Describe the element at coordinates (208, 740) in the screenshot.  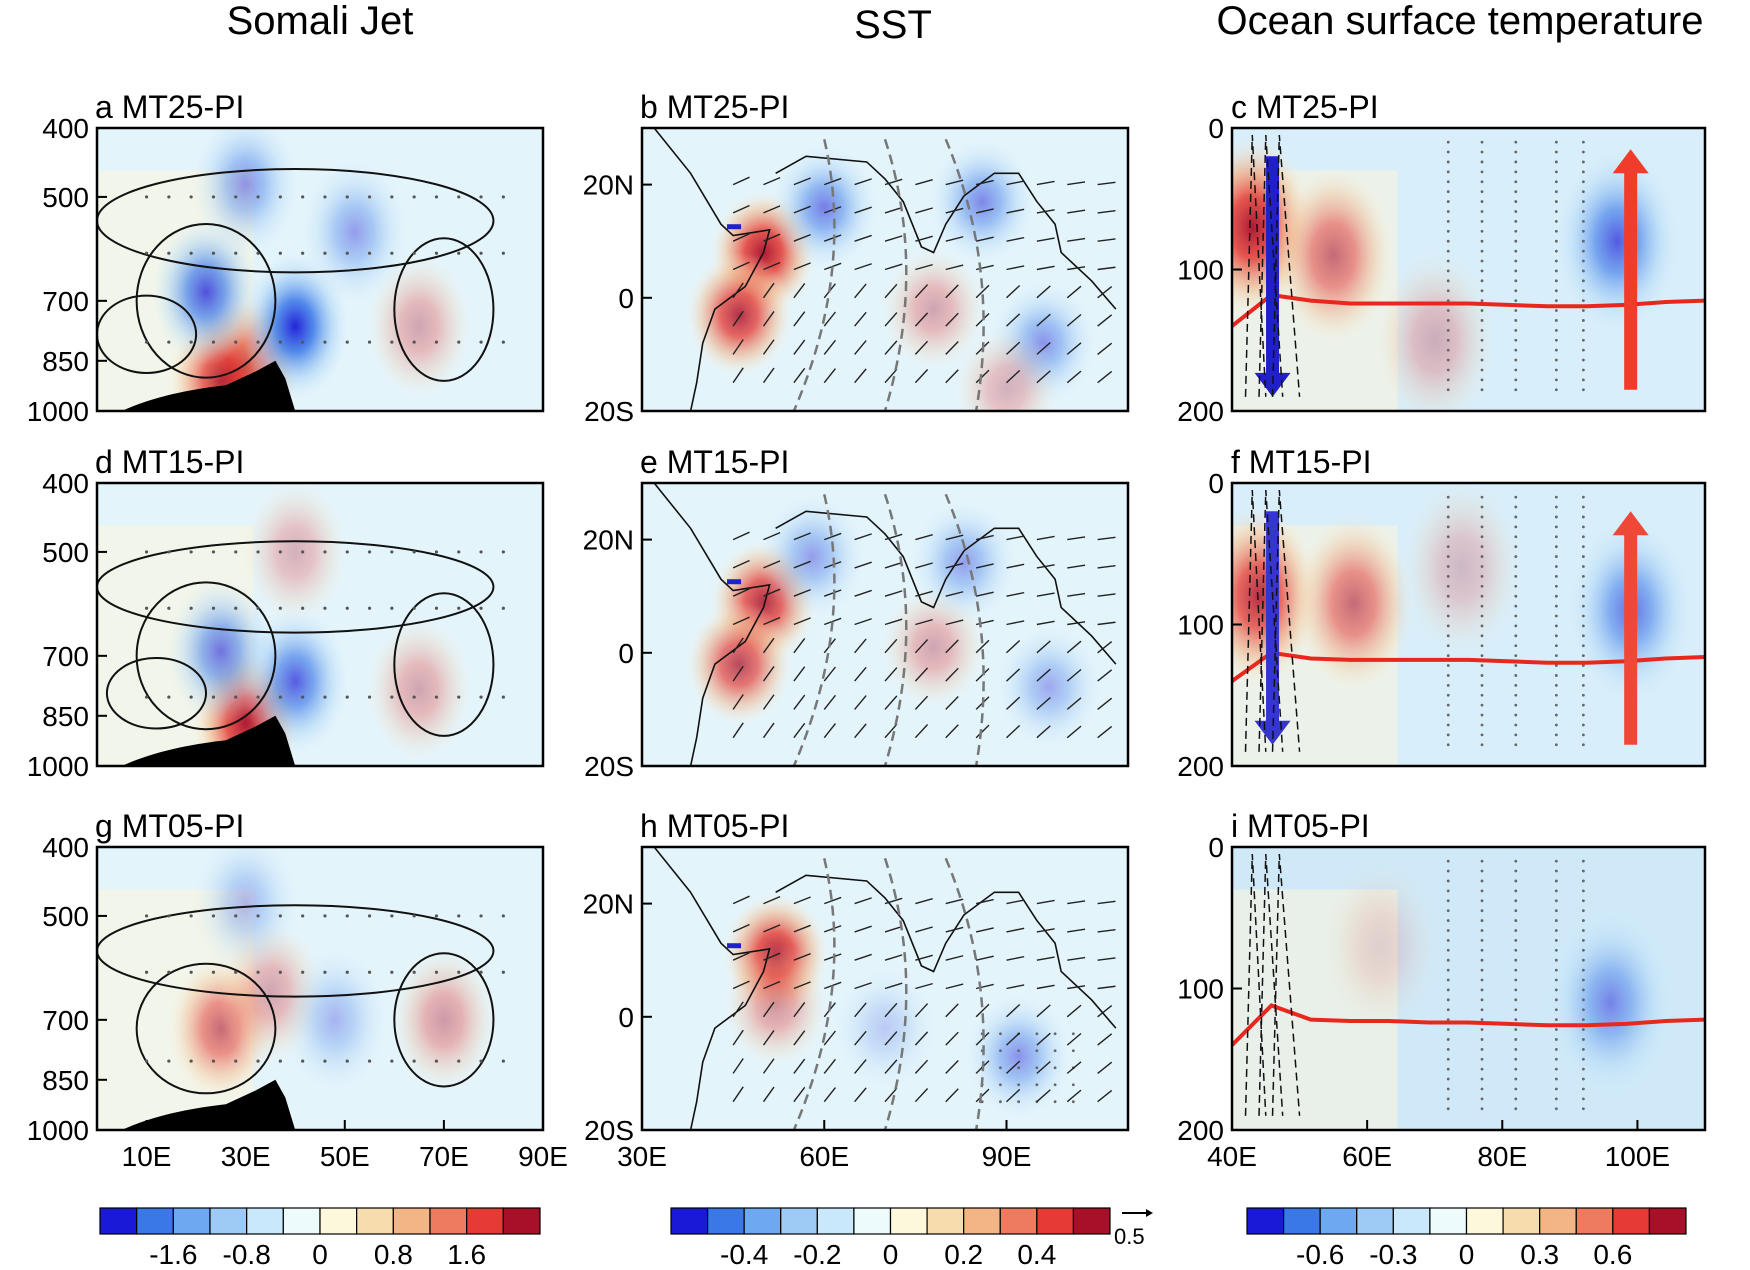
I see `topography` at that location.